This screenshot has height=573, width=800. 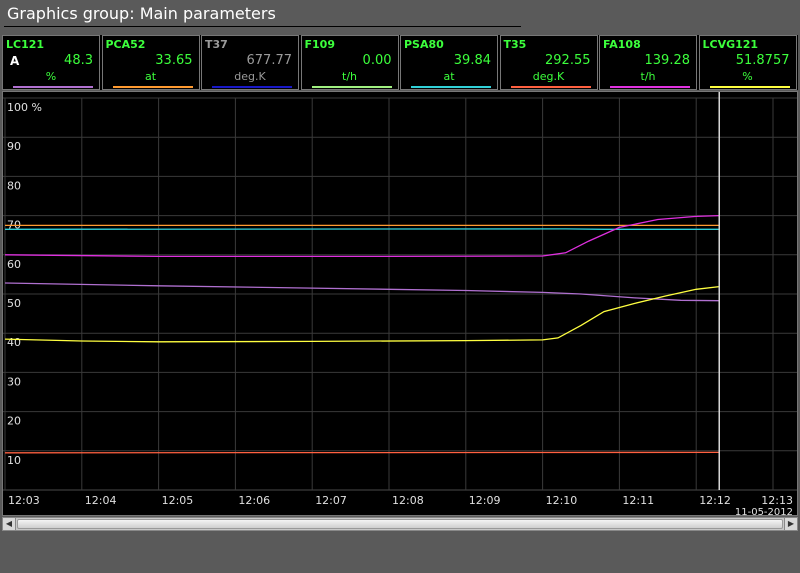 What do you see at coordinates (14, 185) in the screenshot?
I see `y-tick-label: 80` at bounding box center [14, 185].